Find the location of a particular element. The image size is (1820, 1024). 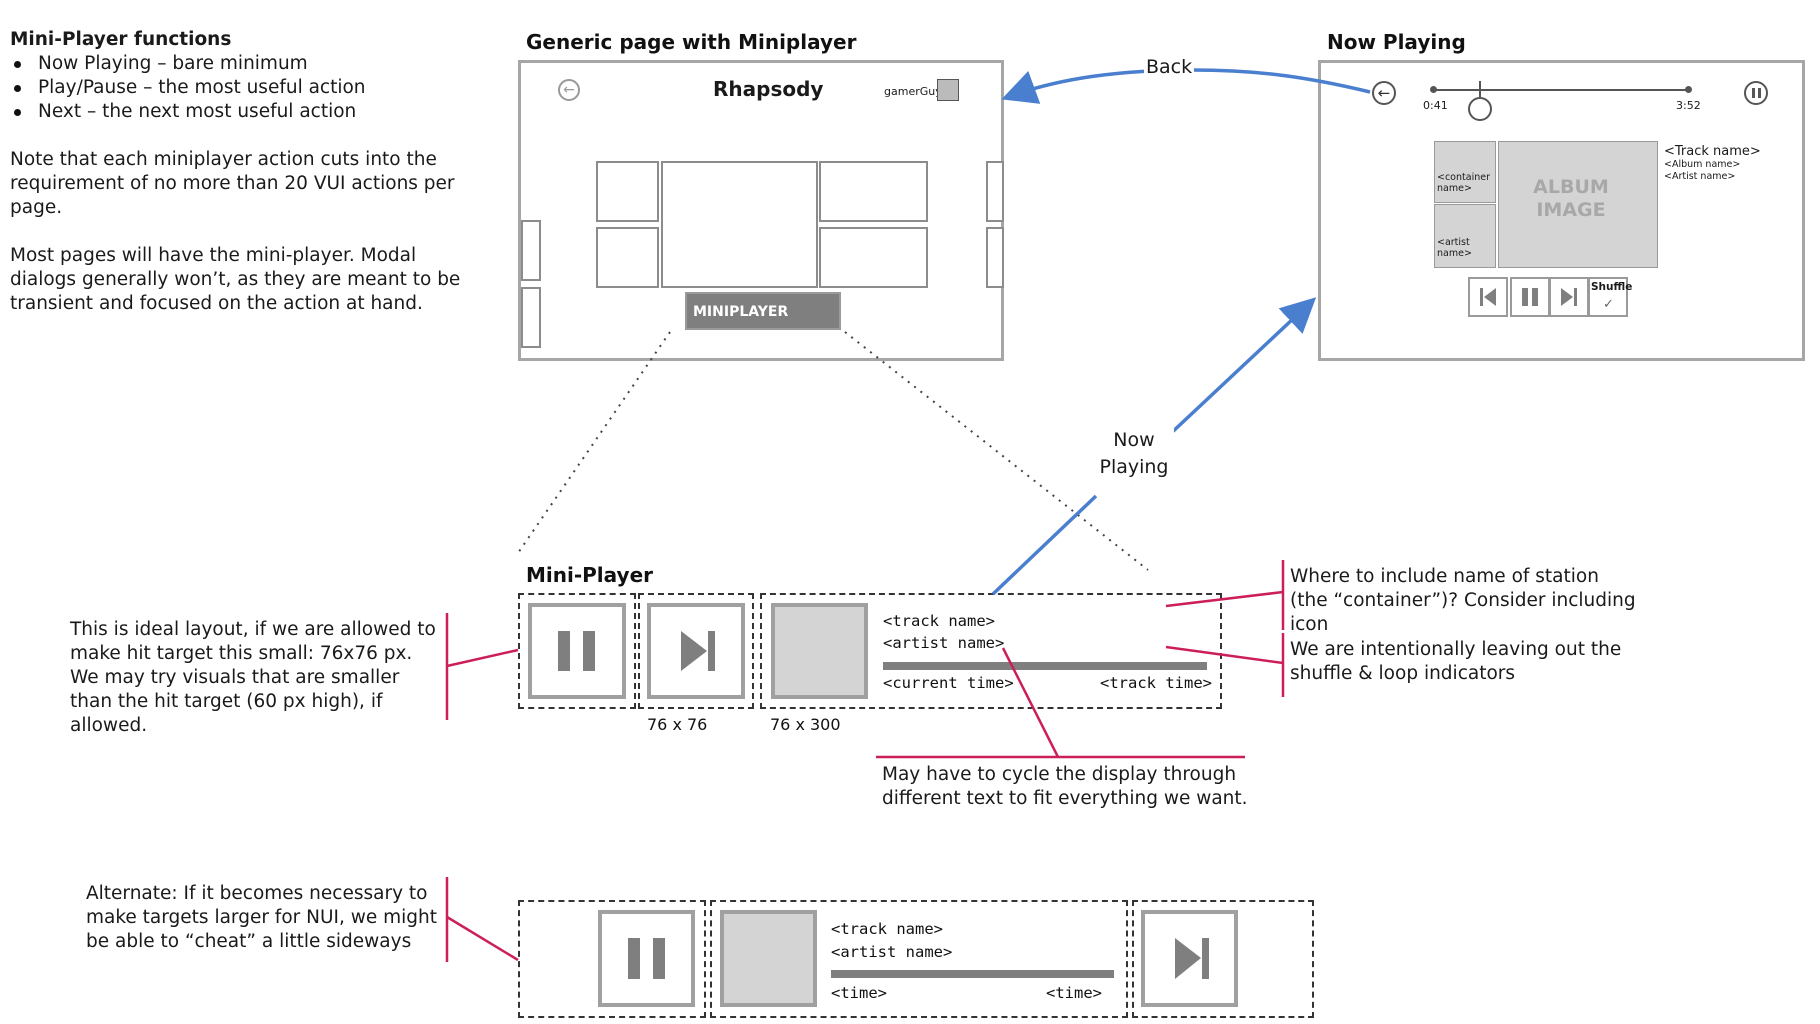

info-size-label: 76 x 300 is located at coordinates (805, 724).